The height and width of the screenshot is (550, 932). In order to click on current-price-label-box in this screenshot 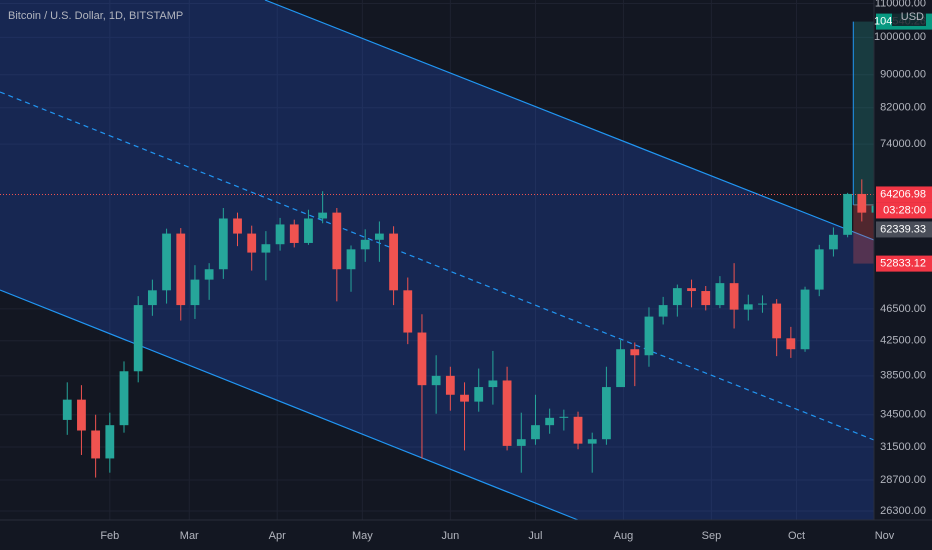, I will do `click(904, 194)`.